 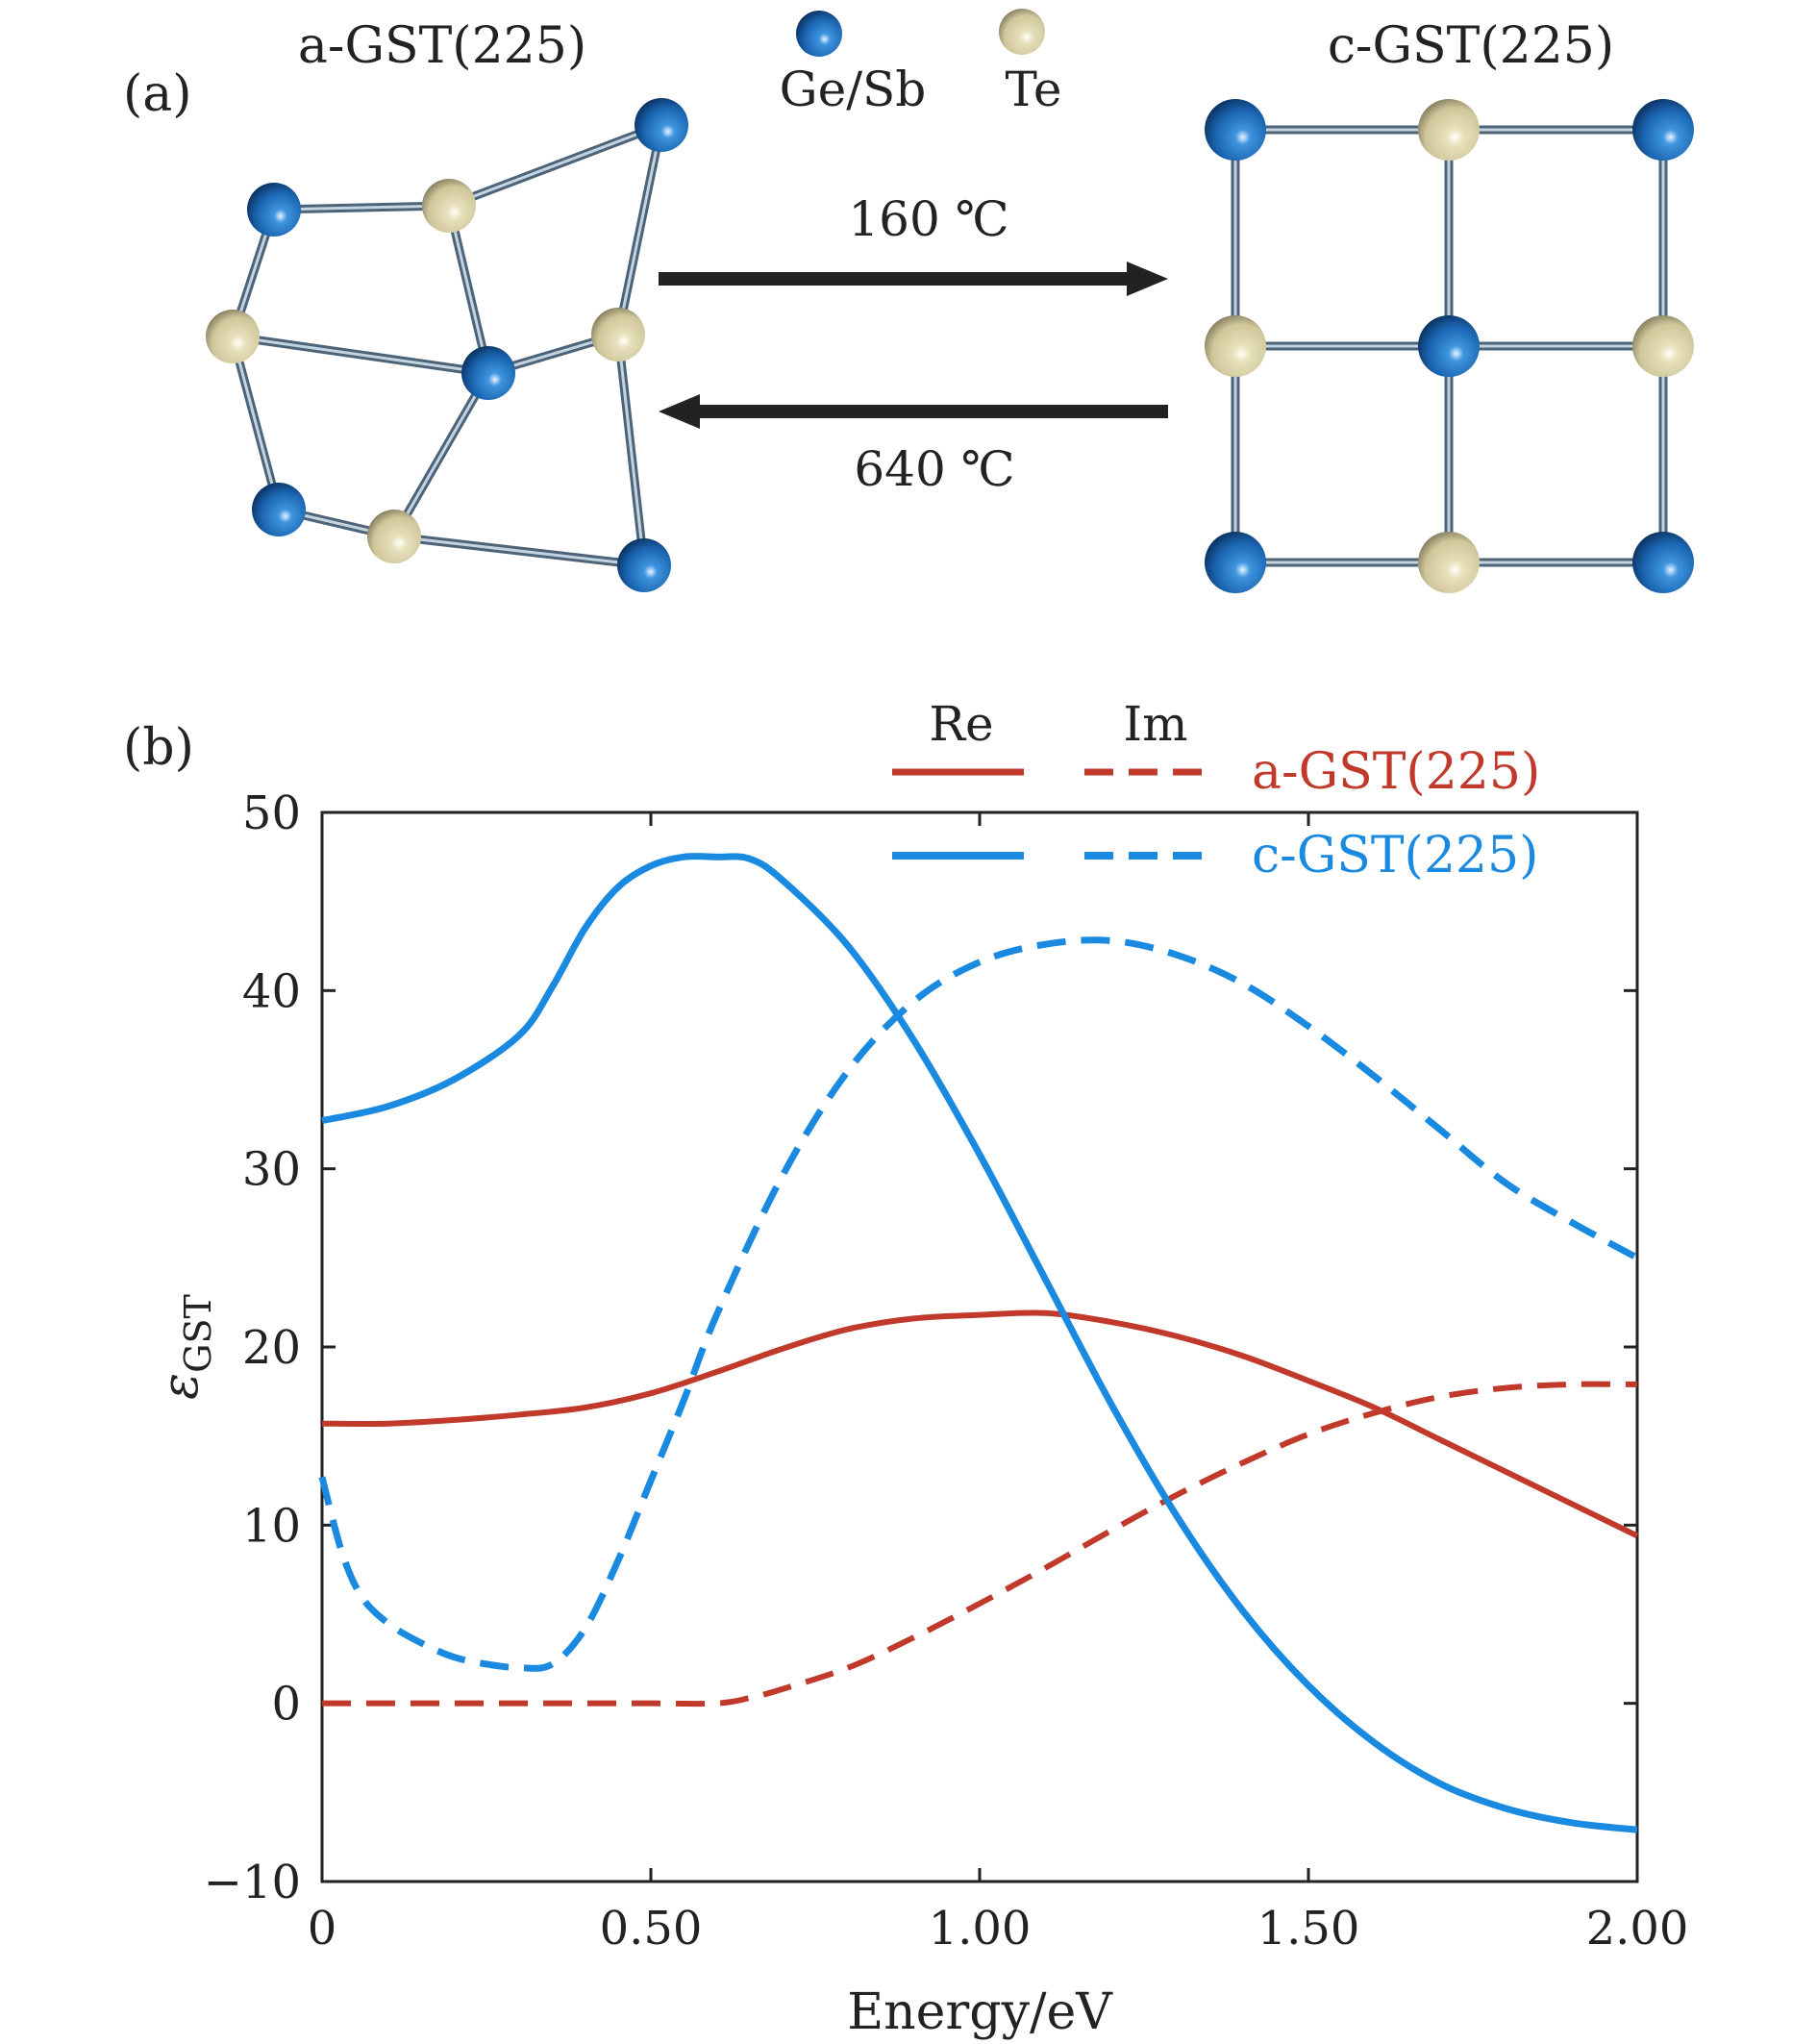 What do you see at coordinates (271, 813) in the screenshot?
I see `y-tick-label: 50` at bounding box center [271, 813].